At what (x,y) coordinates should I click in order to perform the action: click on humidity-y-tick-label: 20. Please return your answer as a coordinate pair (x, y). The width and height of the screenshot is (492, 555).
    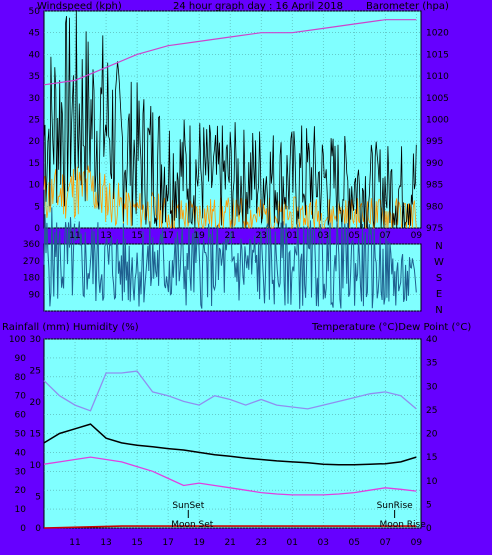
    Looking at the image, I should click on (21, 491).